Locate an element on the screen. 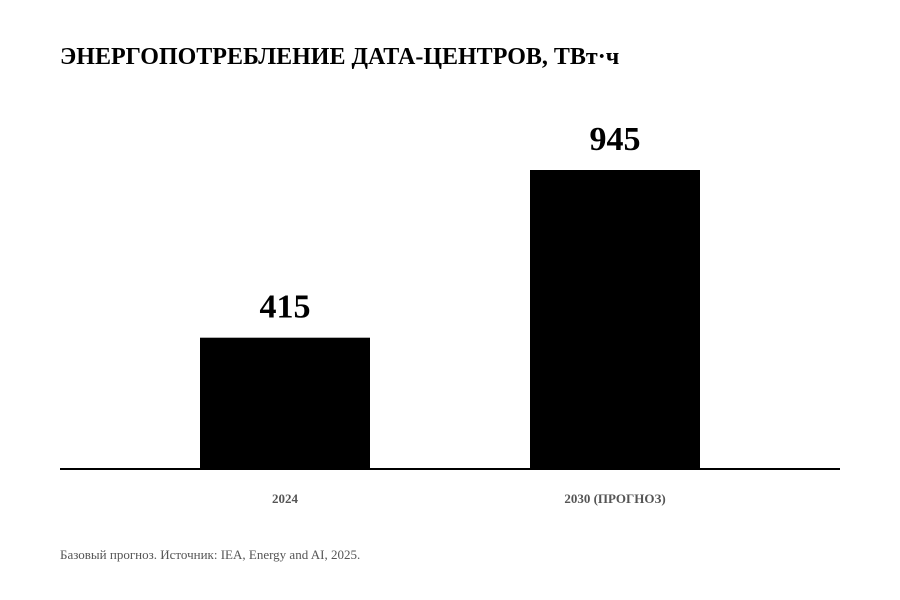 The width and height of the screenshot is (900, 600). x-tick-label-1: 2024 is located at coordinates (285, 498).